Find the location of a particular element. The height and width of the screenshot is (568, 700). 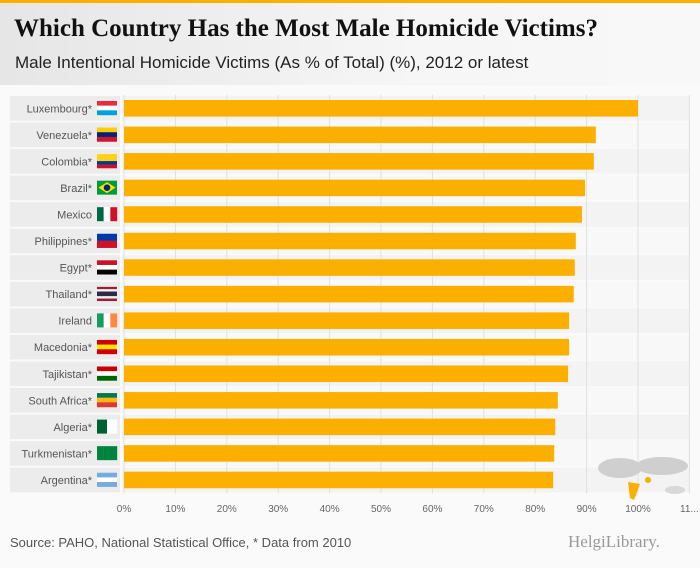

x-tick-label: 30% is located at coordinates (278, 509).